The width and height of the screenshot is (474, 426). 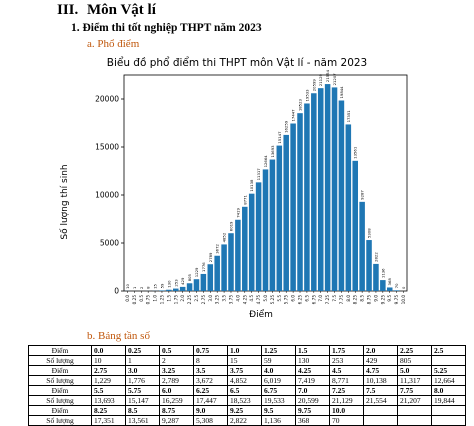 I want to click on bar-value-label: 0, so click(x=403, y=287).